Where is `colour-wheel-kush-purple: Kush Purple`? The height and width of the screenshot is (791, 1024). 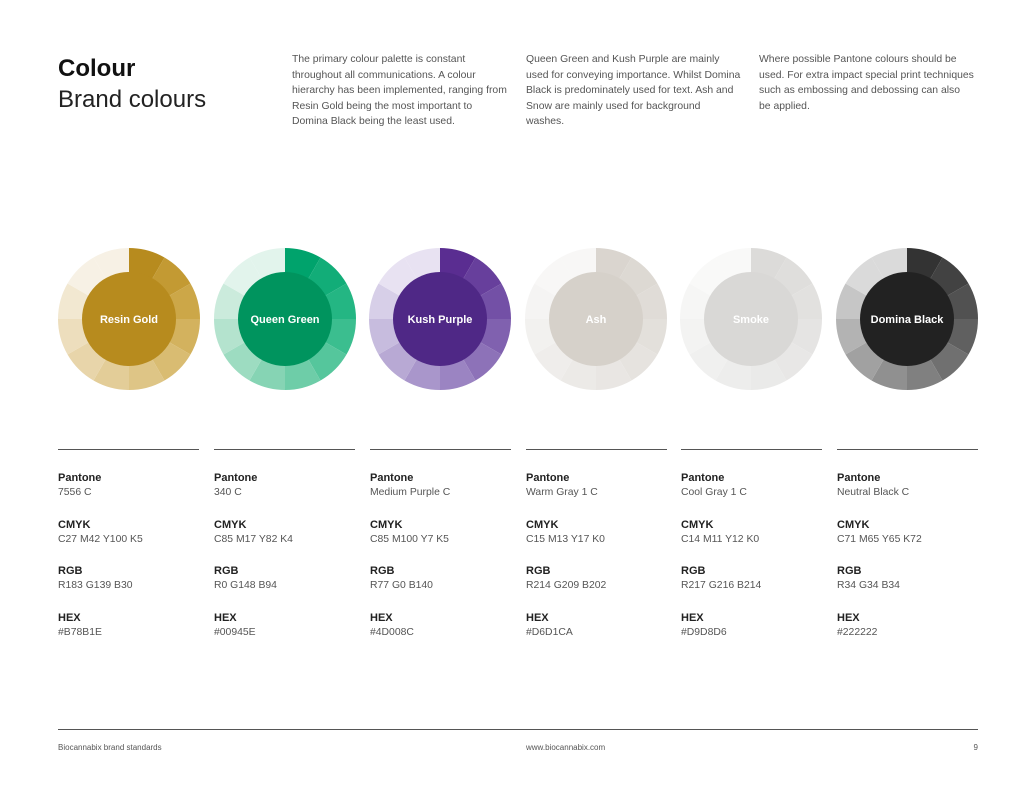 colour-wheel-kush-purple: Kush Purple is located at coordinates (440, 319).